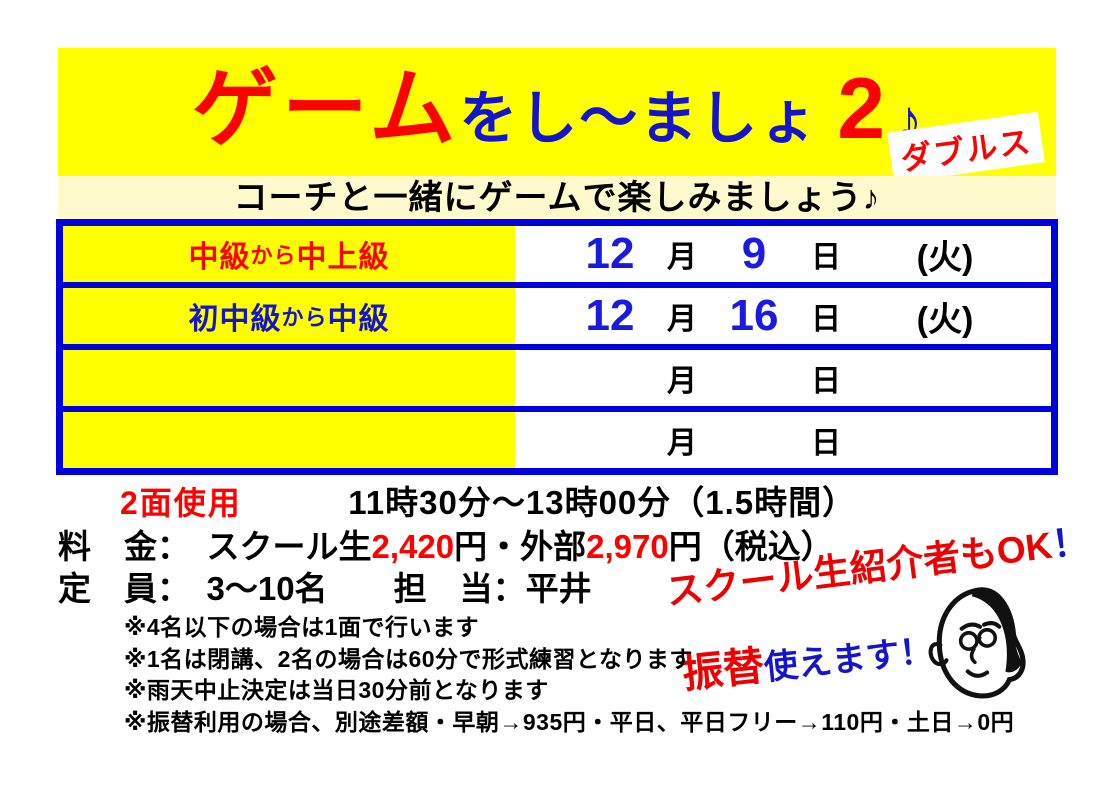 The image size is (1117, 787). What do you see at coordinates (520, 546) in the screenshot?
I see `fee-mid: 円・外部` at bounding box center [520, 546].